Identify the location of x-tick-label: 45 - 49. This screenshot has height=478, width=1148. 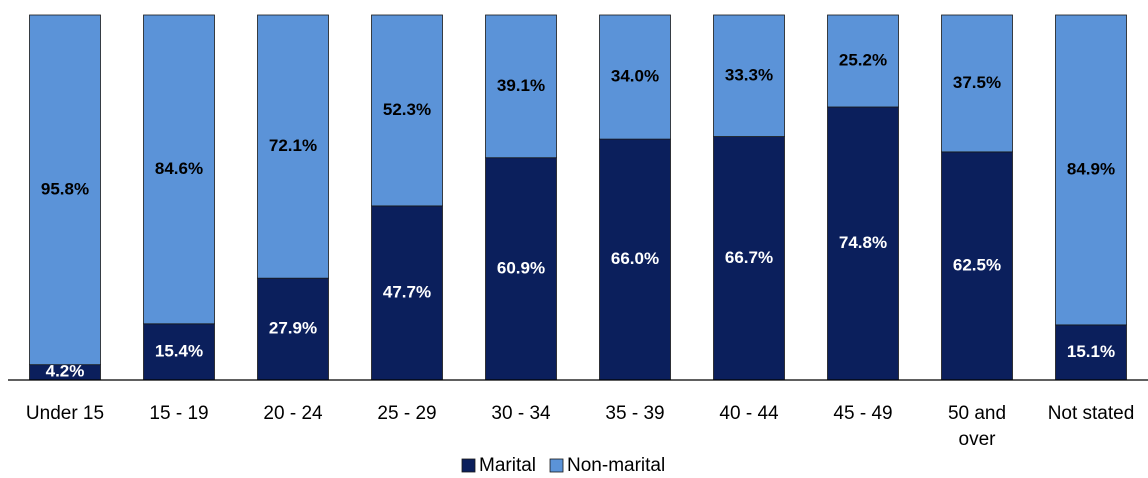
(863, 413).